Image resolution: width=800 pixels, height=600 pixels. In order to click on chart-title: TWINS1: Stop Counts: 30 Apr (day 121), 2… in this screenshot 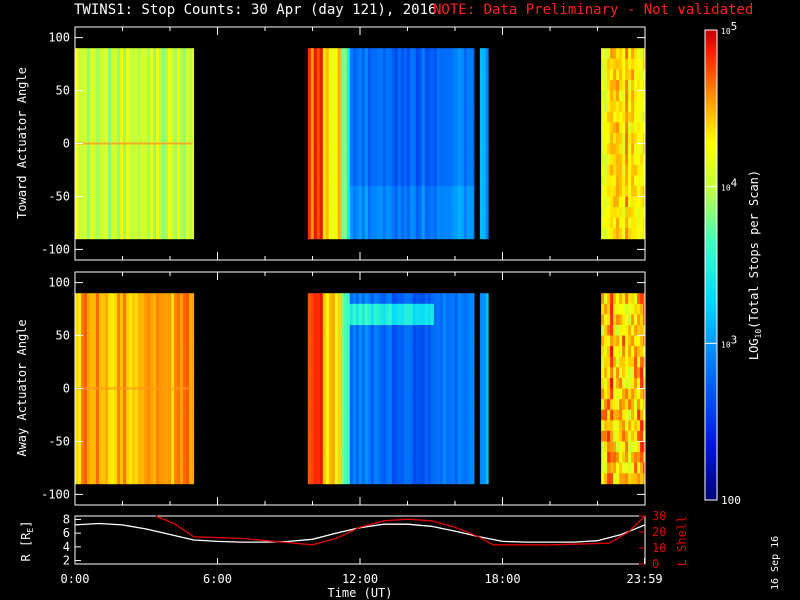, I will do `click(255, 10)`.